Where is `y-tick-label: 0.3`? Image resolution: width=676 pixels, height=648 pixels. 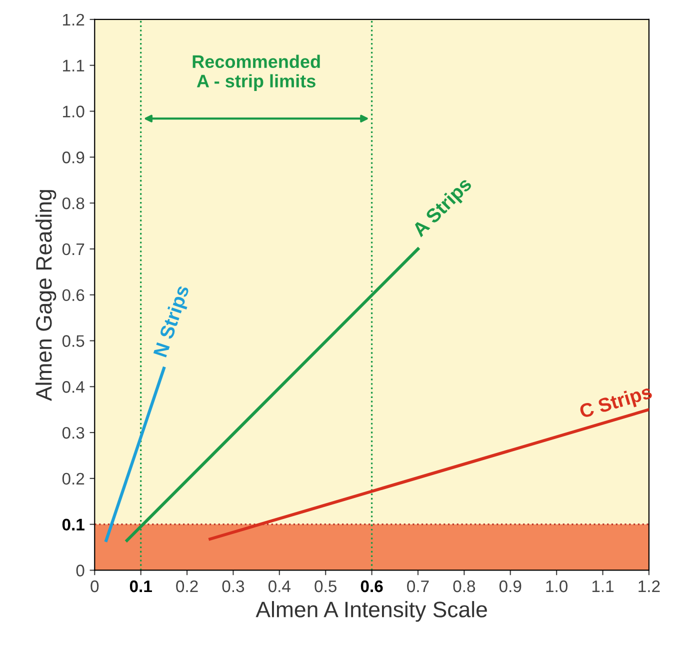 y-tick-label: 0.3 is located at coordinates (73, 432).